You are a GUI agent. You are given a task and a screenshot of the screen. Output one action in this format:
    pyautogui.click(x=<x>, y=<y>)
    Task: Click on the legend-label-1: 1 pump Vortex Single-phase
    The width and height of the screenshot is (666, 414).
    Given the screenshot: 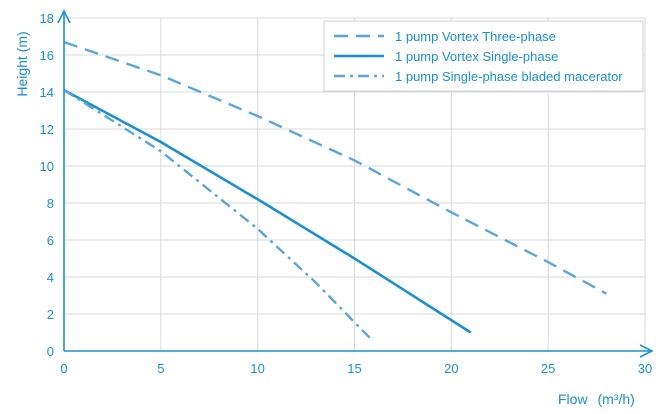 What is the action you would take?
    pyautogui.click(x=476, y=56)
    